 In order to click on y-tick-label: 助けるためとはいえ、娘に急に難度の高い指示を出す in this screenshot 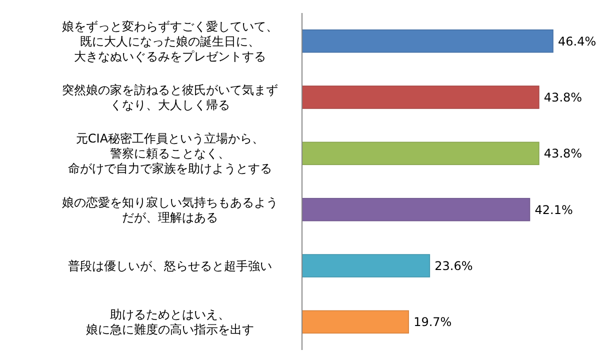, I will do `click(170, 322)`.